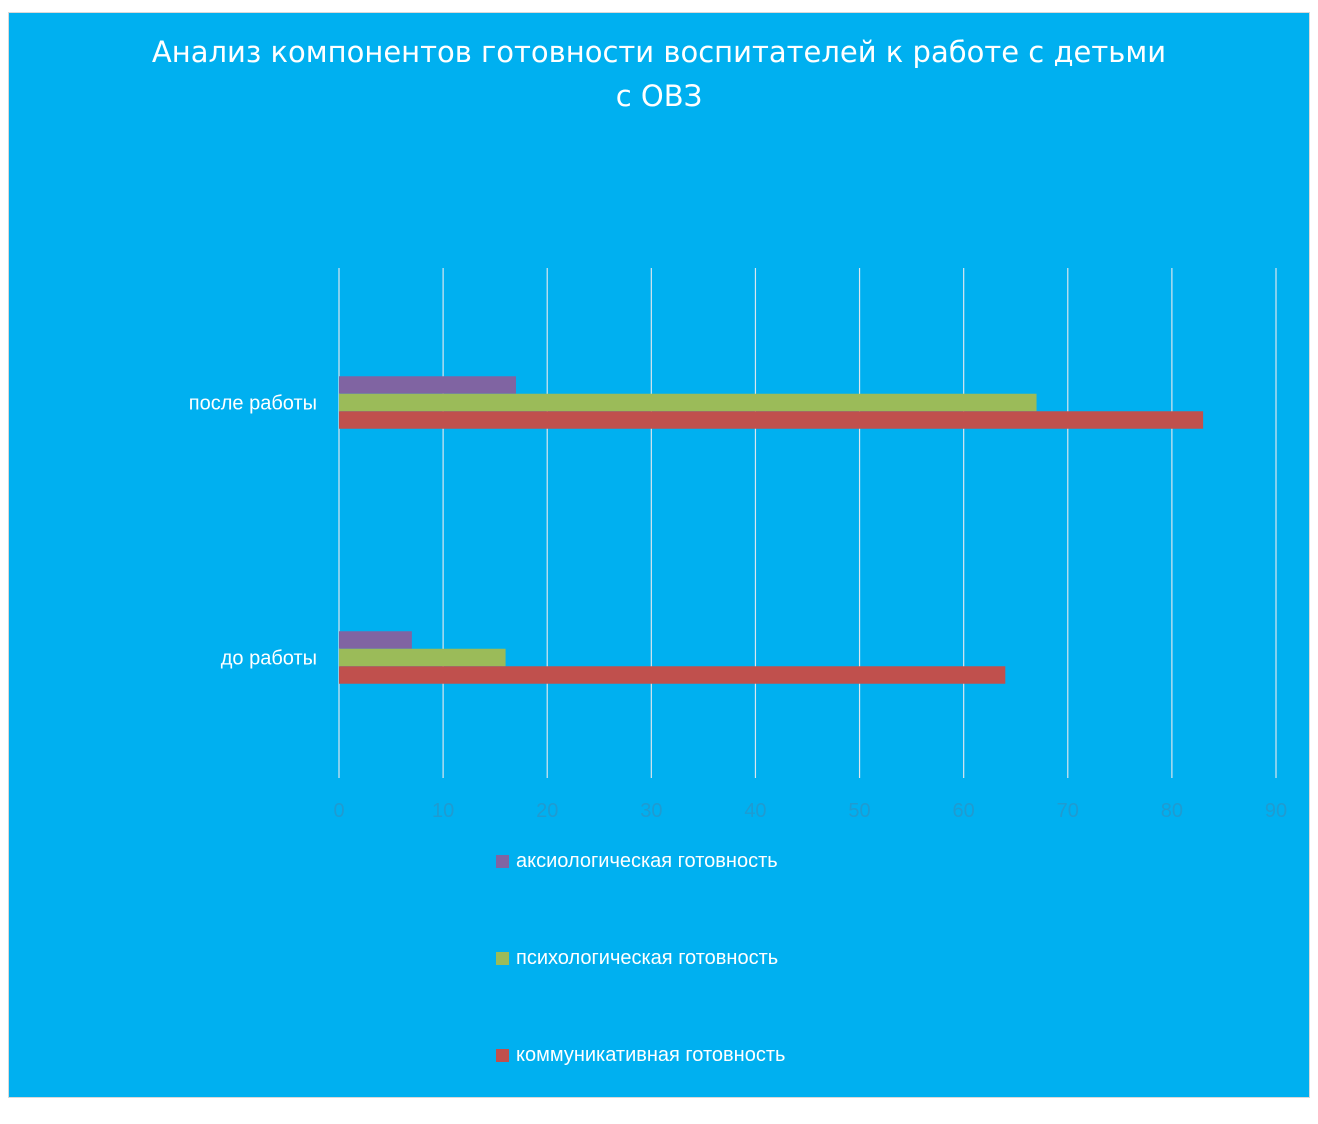  Describe the element at coordinates (1276, 811) in the screenshot. I see `x-tick-label-90: 90` at that location.